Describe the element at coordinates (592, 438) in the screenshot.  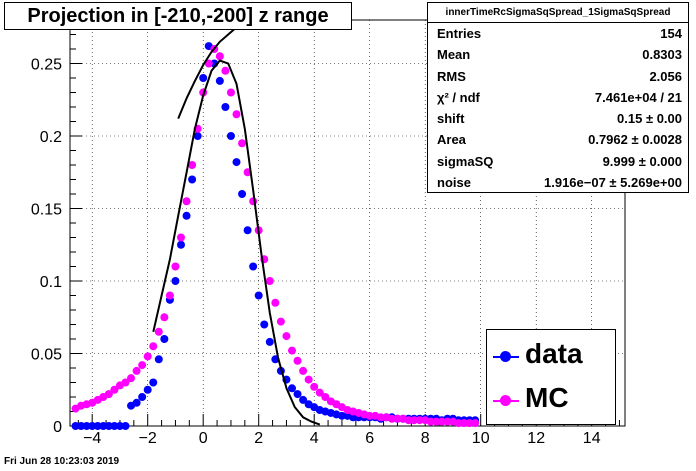
I see `x-tick-label-9: 14` at that location.